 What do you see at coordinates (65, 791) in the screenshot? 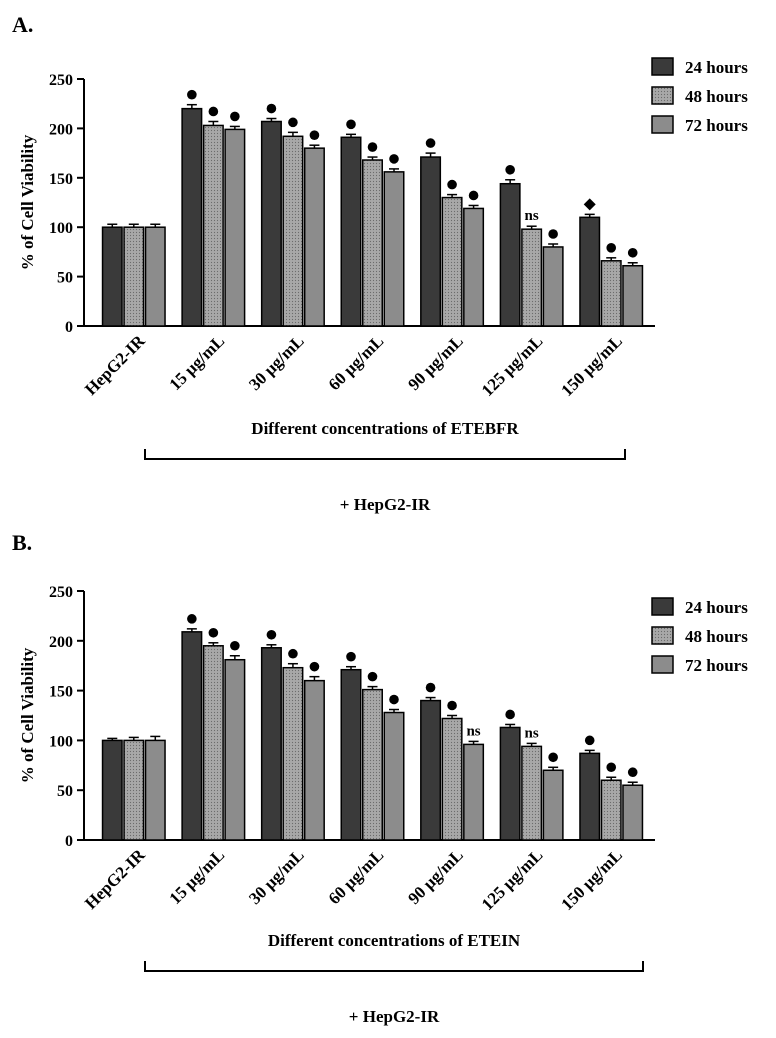
I see `y-tick-label: 50` at bounding box center [65, 791].